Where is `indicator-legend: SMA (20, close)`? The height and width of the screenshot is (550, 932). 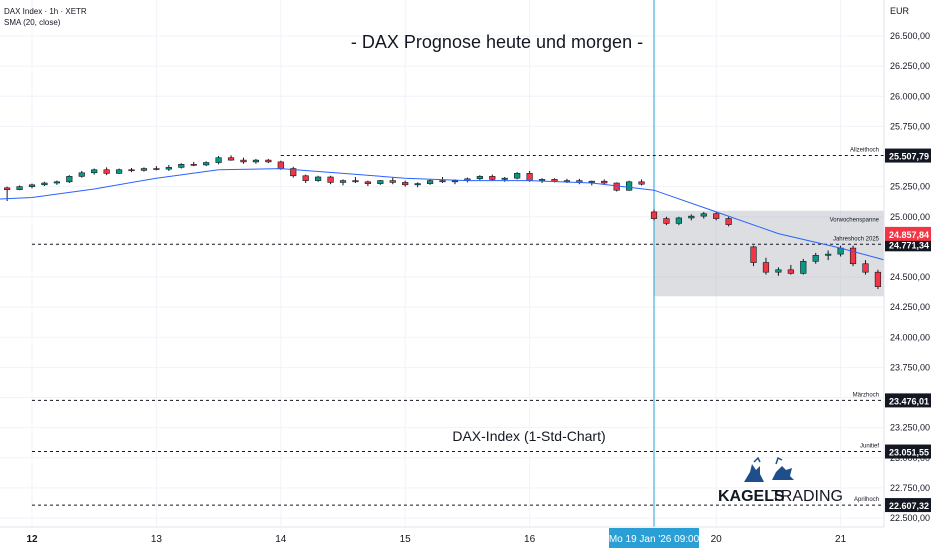
indicator-legend: SMA (20, close) is located at coordinates (32, 22).